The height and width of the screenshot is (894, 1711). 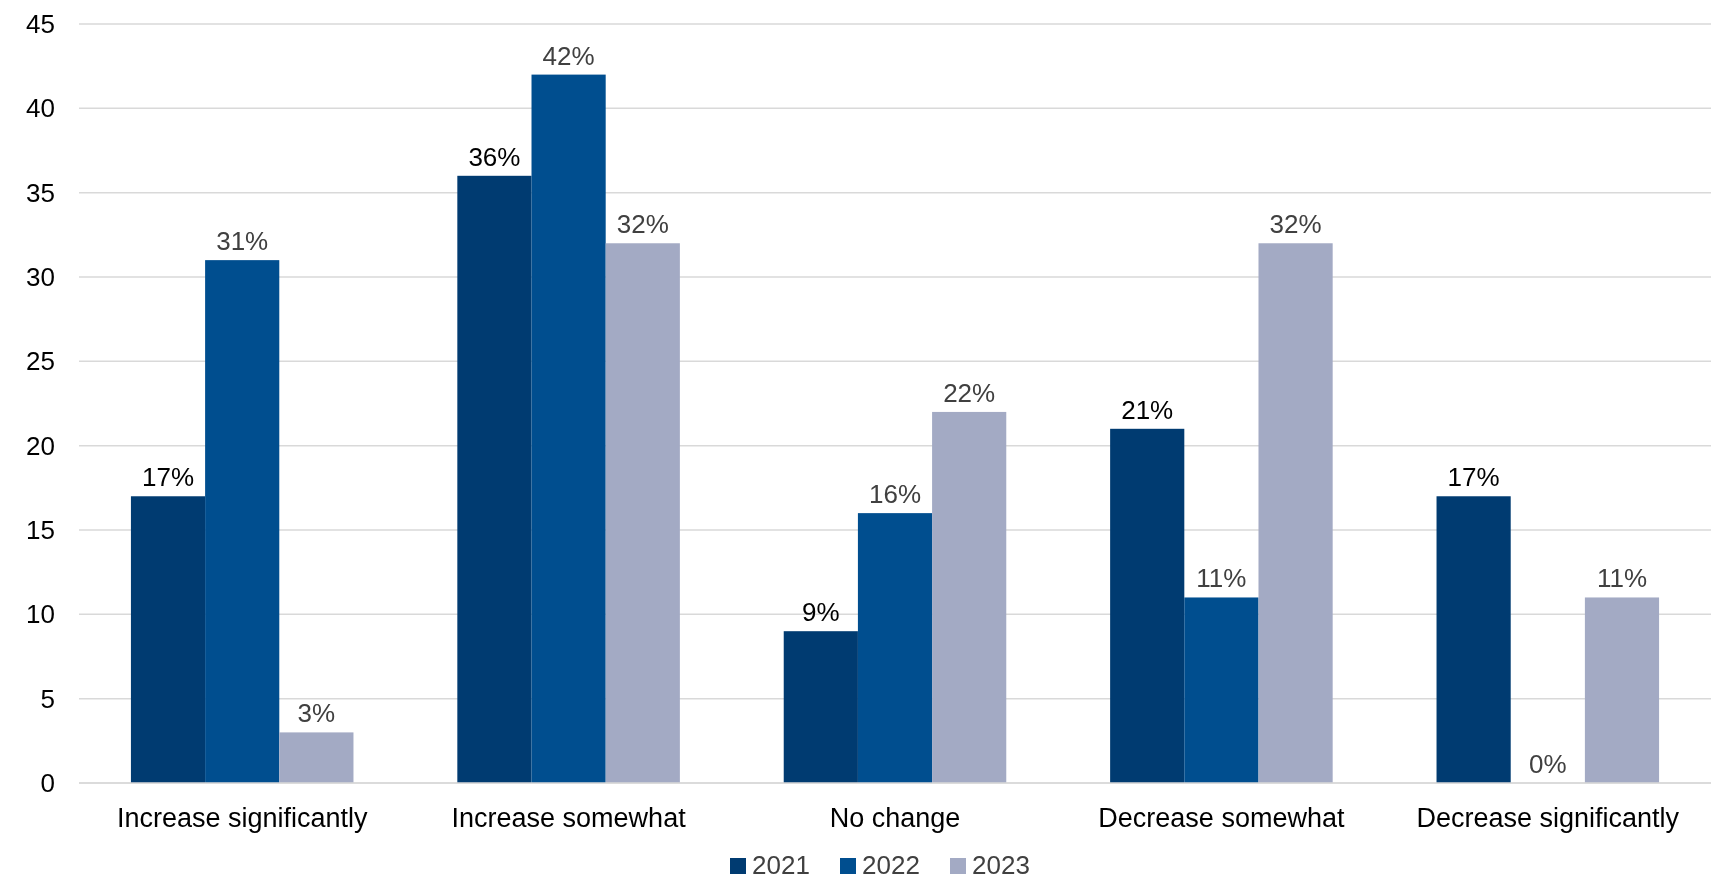 What do you see at coordinates (494, 156) in the screenshot?
I see `data-label: 36%` at bounding box center [494, 156].